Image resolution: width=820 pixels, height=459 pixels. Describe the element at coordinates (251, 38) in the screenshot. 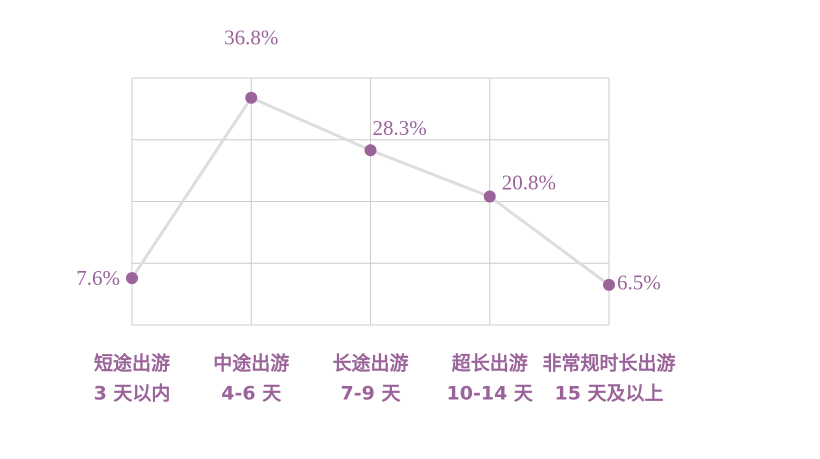

I see `value-label: 36.8%` at that location.